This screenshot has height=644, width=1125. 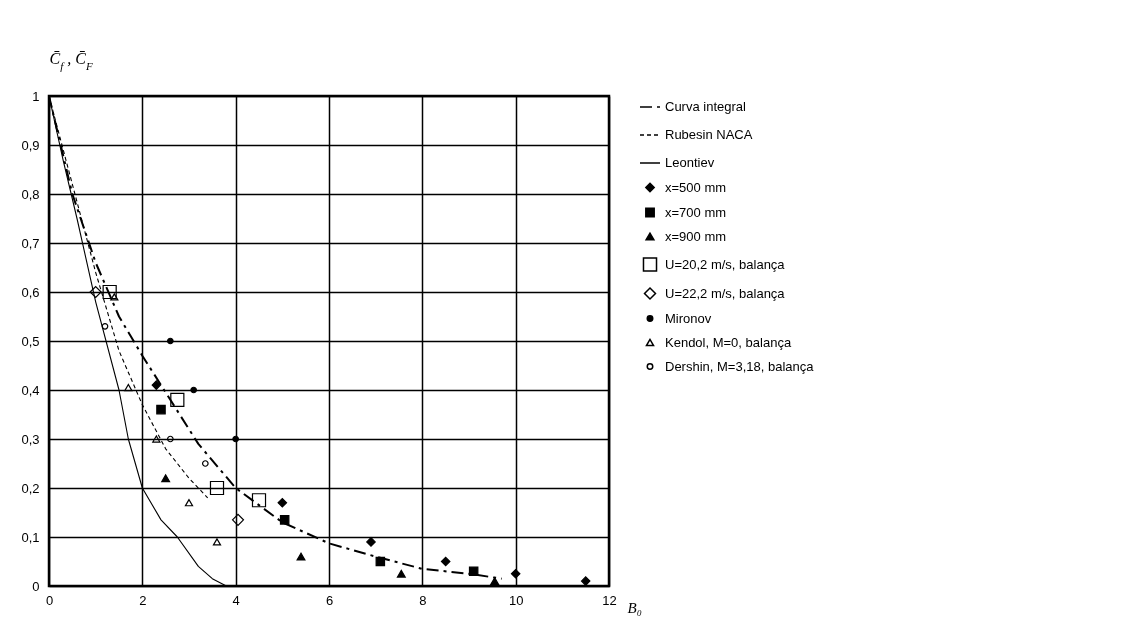 What do you see at coordinates (690, 162) in the screenshot?
I see `legend-label: Leontiev` at bounding box center [690, 162].